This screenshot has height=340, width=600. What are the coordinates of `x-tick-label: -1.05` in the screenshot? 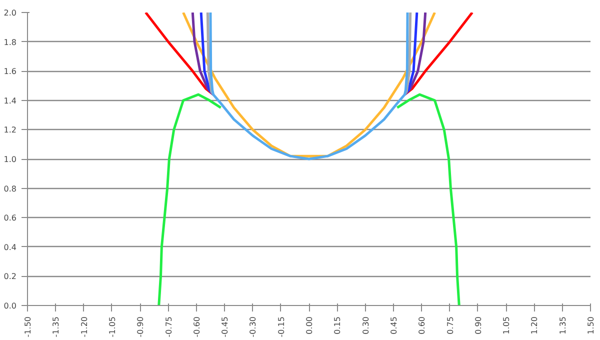 It's located at (112, 327).